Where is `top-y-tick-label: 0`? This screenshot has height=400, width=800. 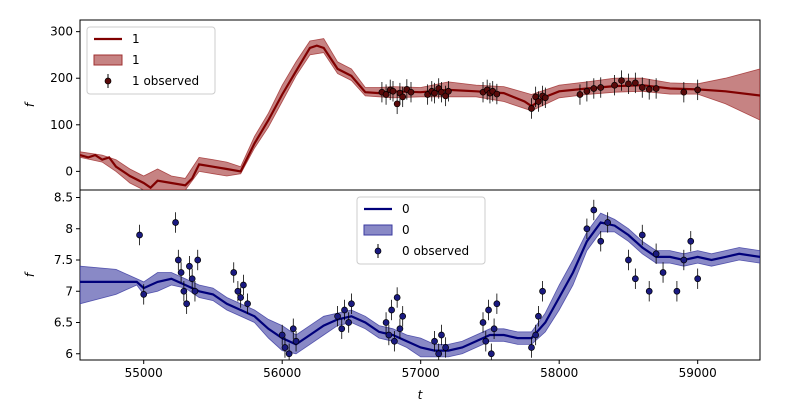 top-y-tick-label: 0 is located at coordinates (69, 171).